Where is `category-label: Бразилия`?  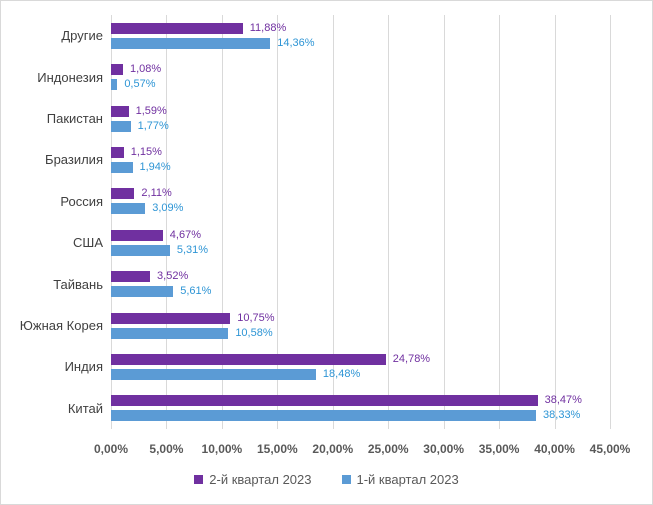
category-label: Бразилия is located at coordinates (74, 160).